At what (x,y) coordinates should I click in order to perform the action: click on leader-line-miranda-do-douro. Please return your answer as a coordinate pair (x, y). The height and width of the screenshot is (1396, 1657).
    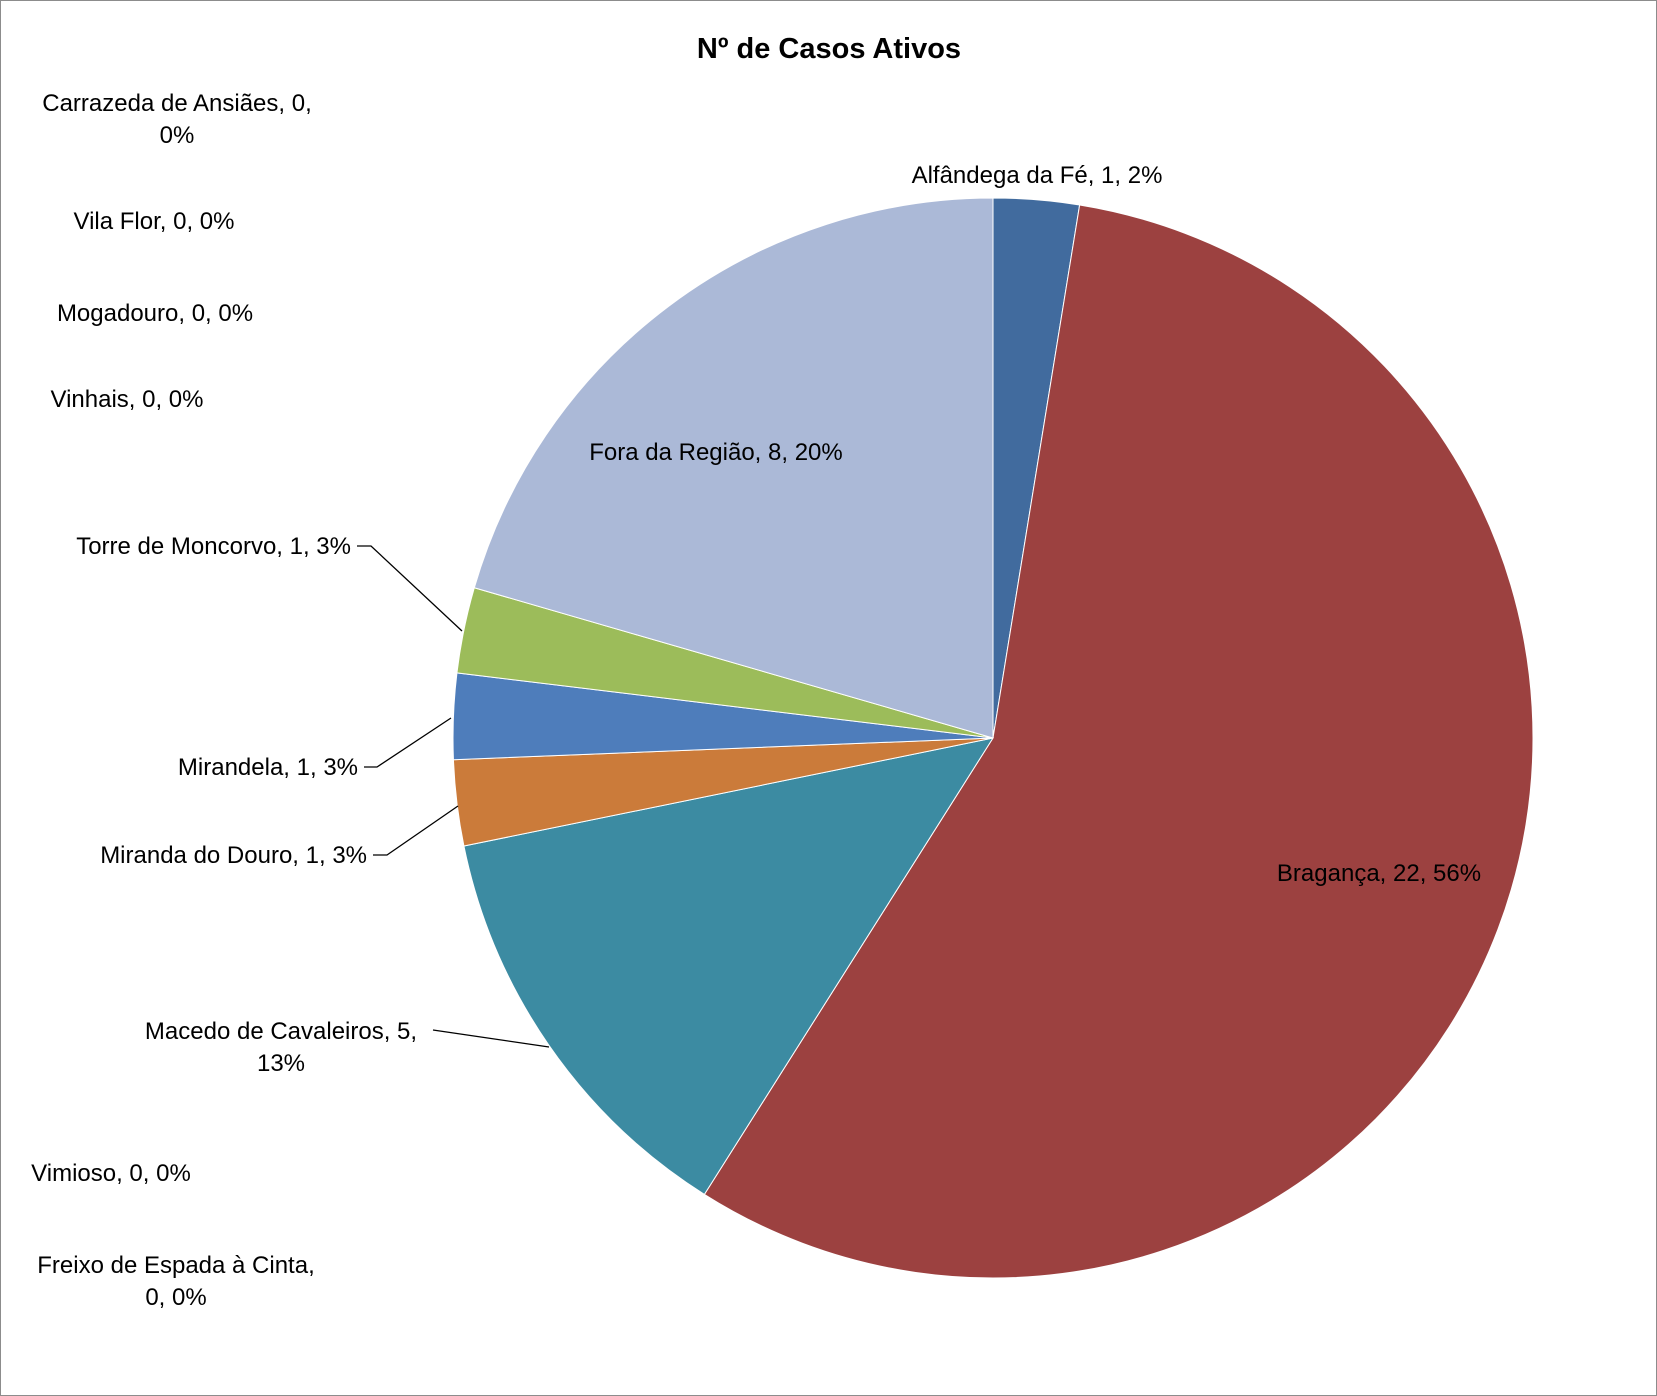
    Looking at the image, I should click on (416, 830).